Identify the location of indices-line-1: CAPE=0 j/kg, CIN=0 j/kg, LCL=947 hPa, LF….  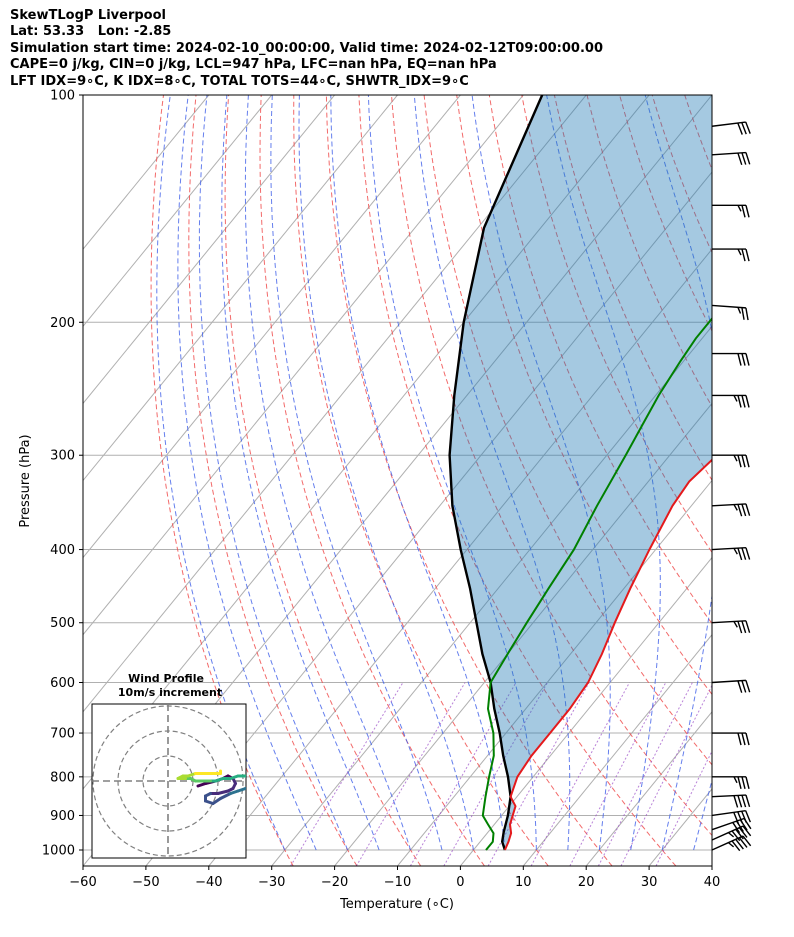
(253, 65).